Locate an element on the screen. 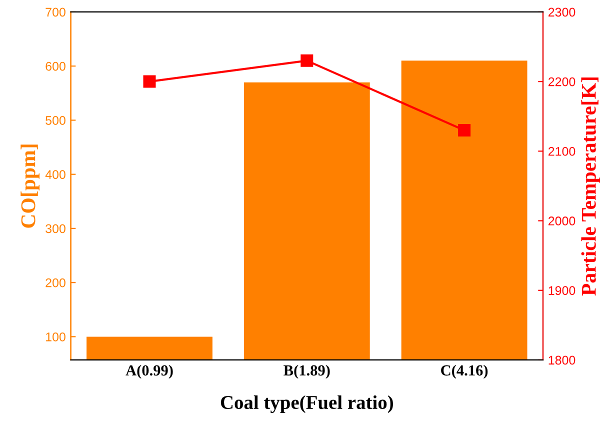 Image resolution: width=600 pixels, height=427 pixels. y2-tick-label: 1800 is located at coordinates (562, 360).